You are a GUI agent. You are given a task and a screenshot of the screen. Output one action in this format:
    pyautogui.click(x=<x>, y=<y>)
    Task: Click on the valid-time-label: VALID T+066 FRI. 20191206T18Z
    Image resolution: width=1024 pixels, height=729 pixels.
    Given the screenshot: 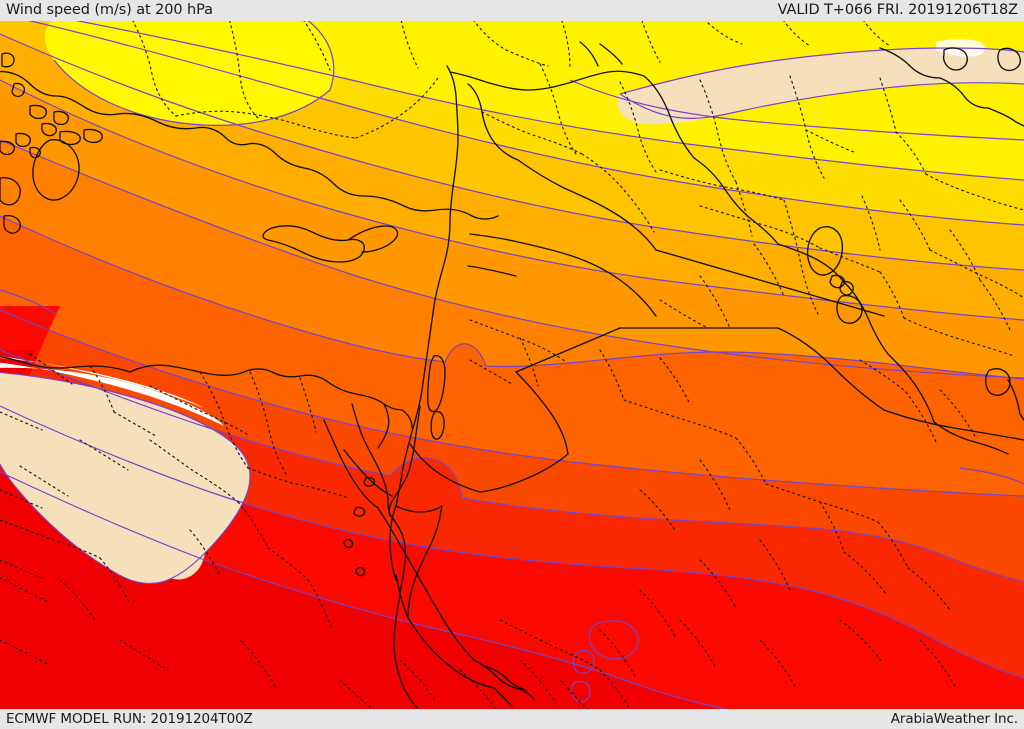 What is the action you would take?
    pyautogui.click(x=897, y=10)
    